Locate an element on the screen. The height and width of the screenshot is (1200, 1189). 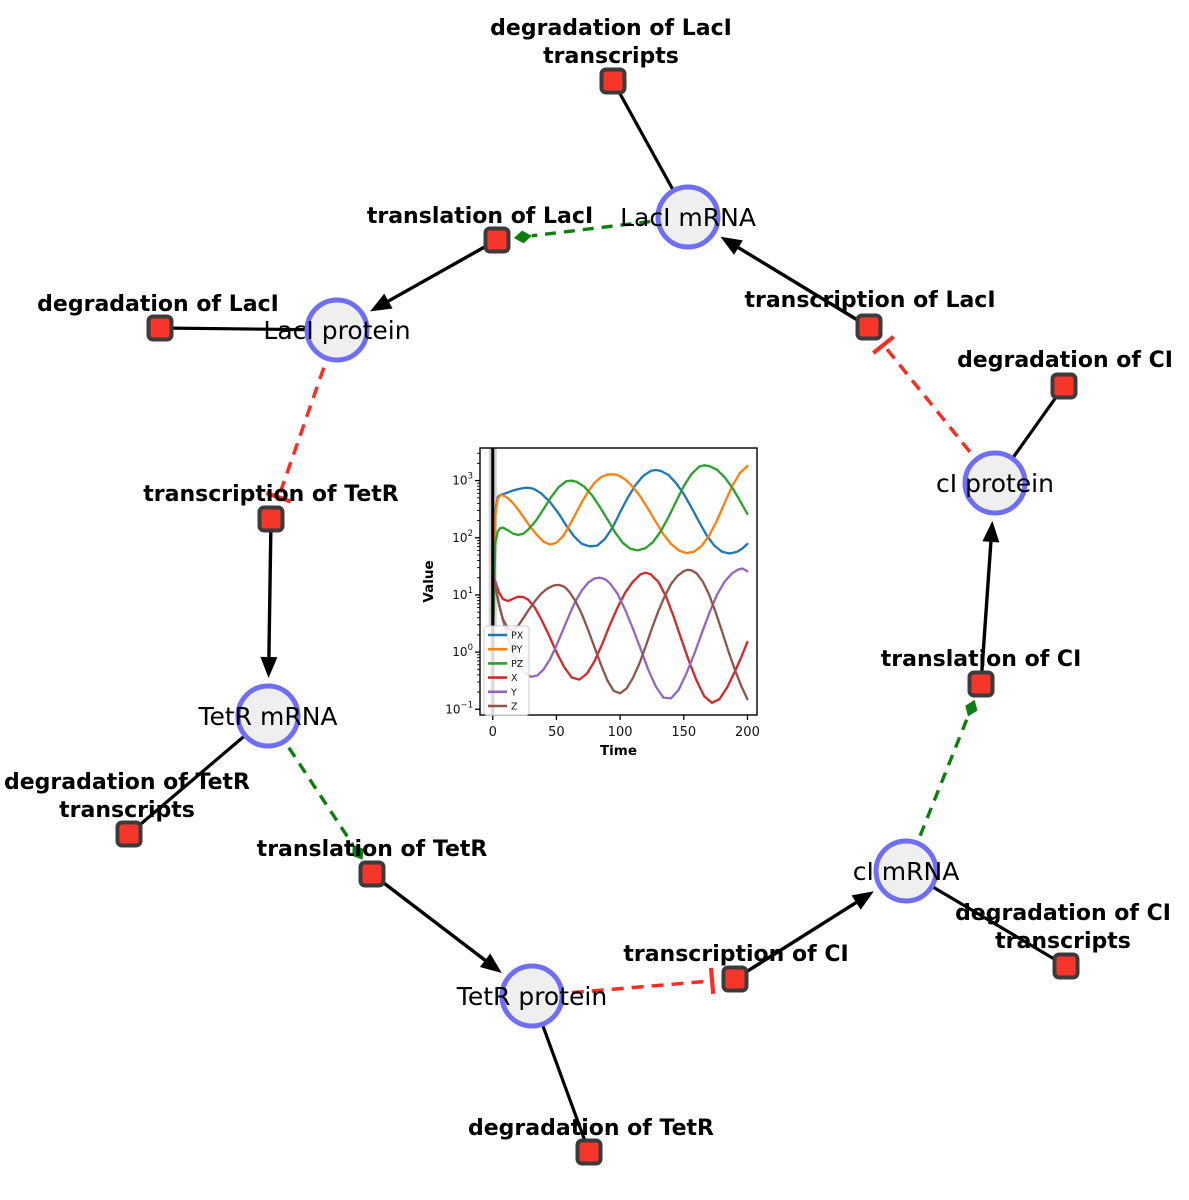
legend-label-py: PY is located at coordinates (517, 650).